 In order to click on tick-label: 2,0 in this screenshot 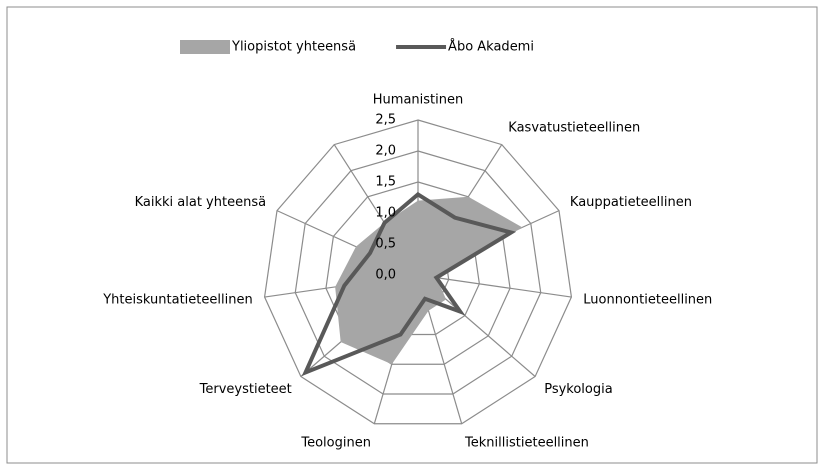, I will do `click(385, 151)`.